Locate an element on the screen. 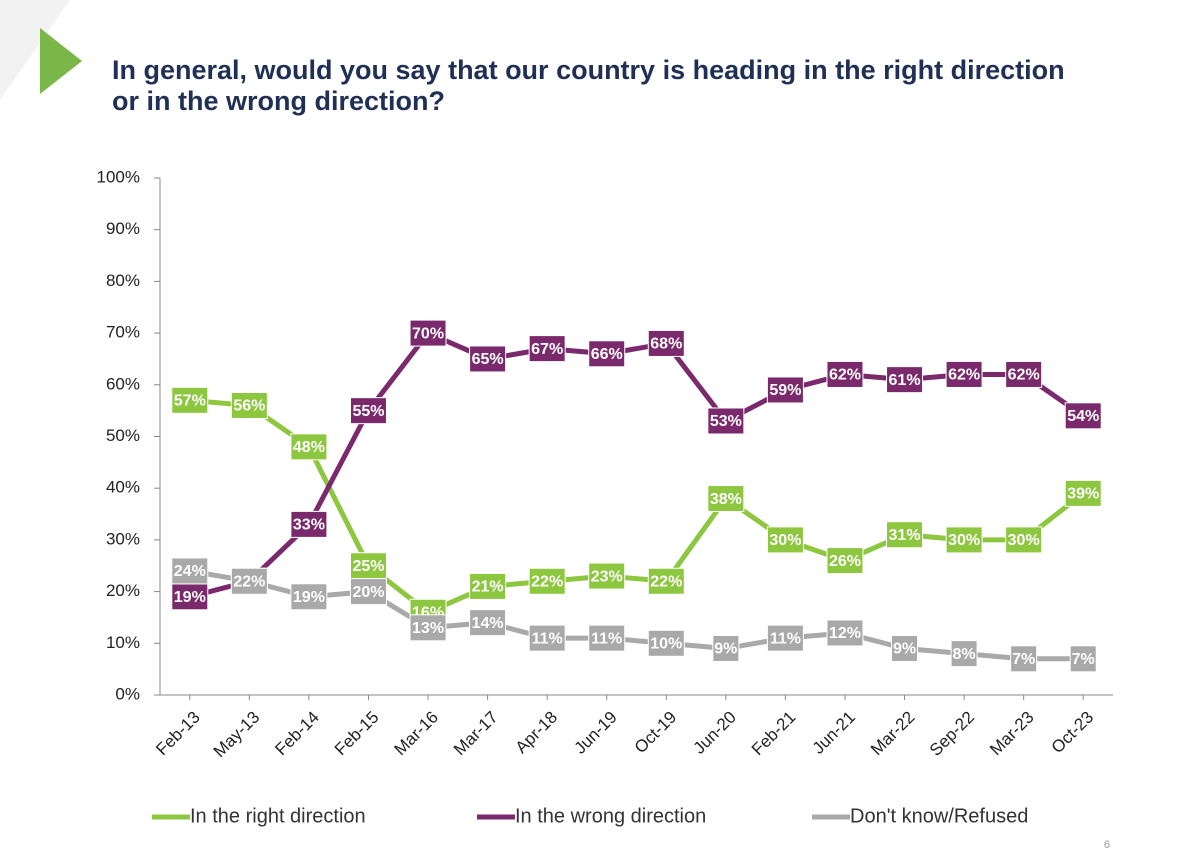 The width and height of the screenshot is (1200, 864). label-text: 61% is located at coordinates (905, 380).